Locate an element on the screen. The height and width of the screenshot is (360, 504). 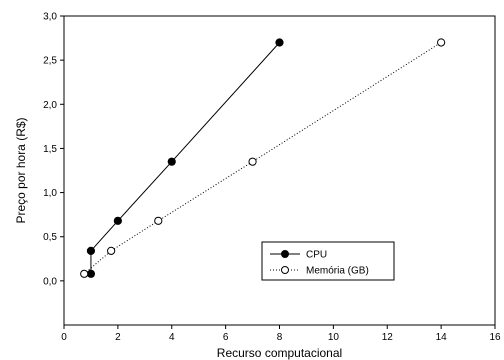
legend-marker-cpu is located at coordinates (285, 254).